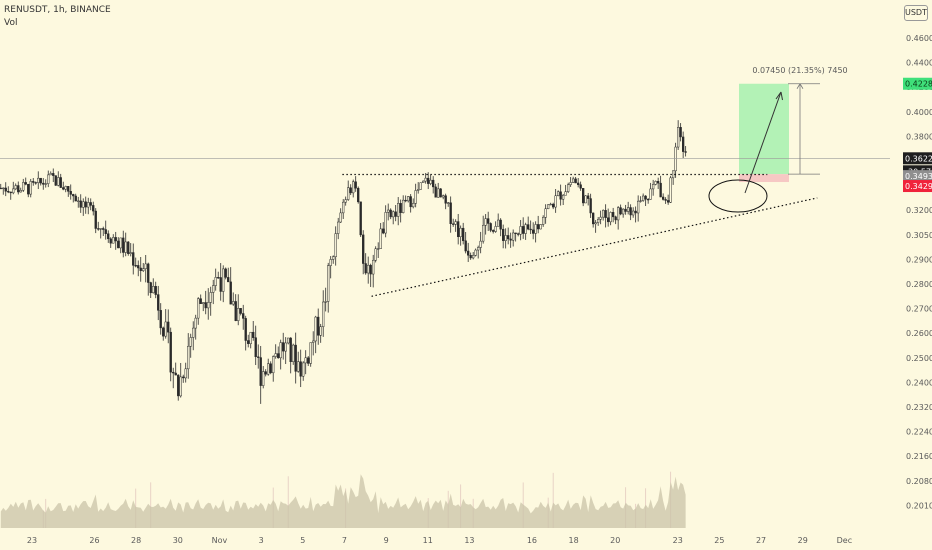 The height and width of the screenshot is (550, 932). I want to click on target-price-tag: 0.42281, so click(917, 83).